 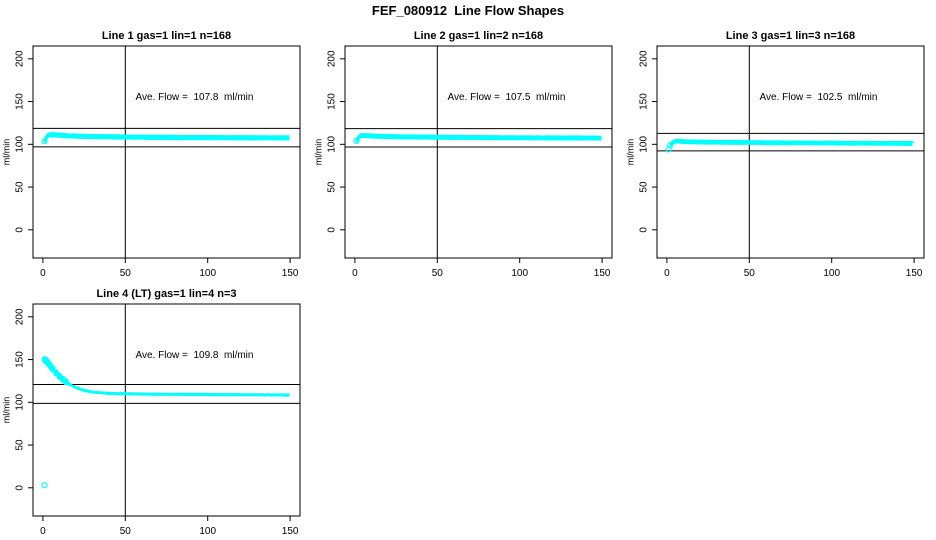 I want to click on data-specks, so click(x=166, y=136).